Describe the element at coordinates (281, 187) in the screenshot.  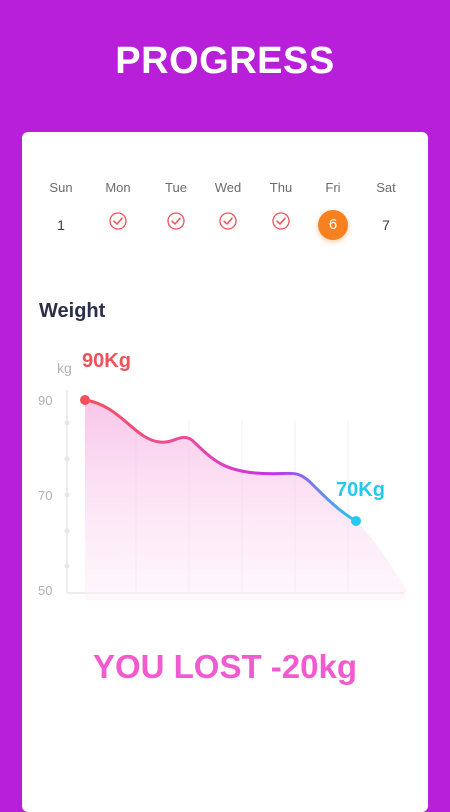
I see `day-label: Thu` at that location.